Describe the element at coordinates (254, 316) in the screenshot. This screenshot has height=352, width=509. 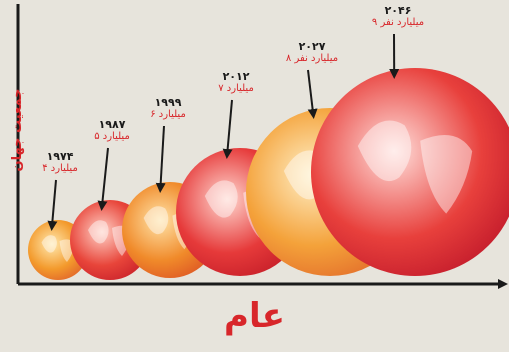
I see `x-axis-label: عام` at that location.